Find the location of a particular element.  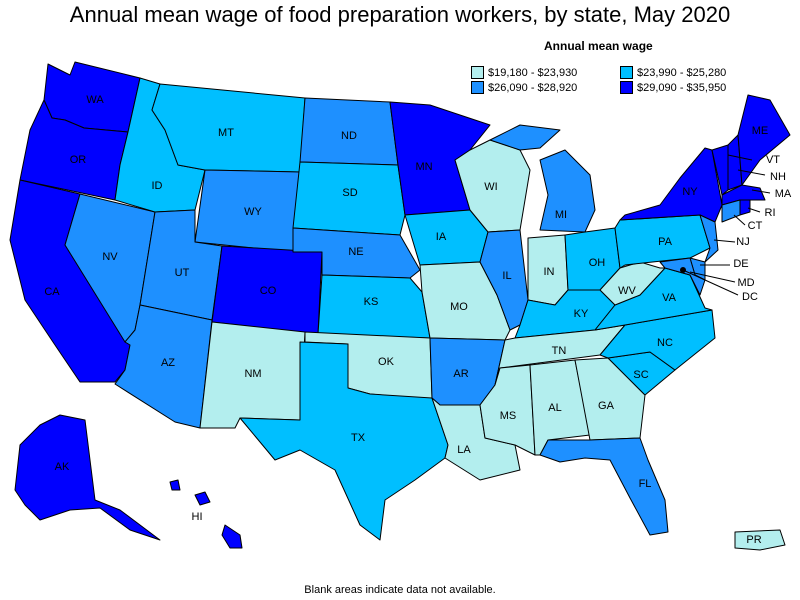

state-ny is located at coordinates (671, 185).